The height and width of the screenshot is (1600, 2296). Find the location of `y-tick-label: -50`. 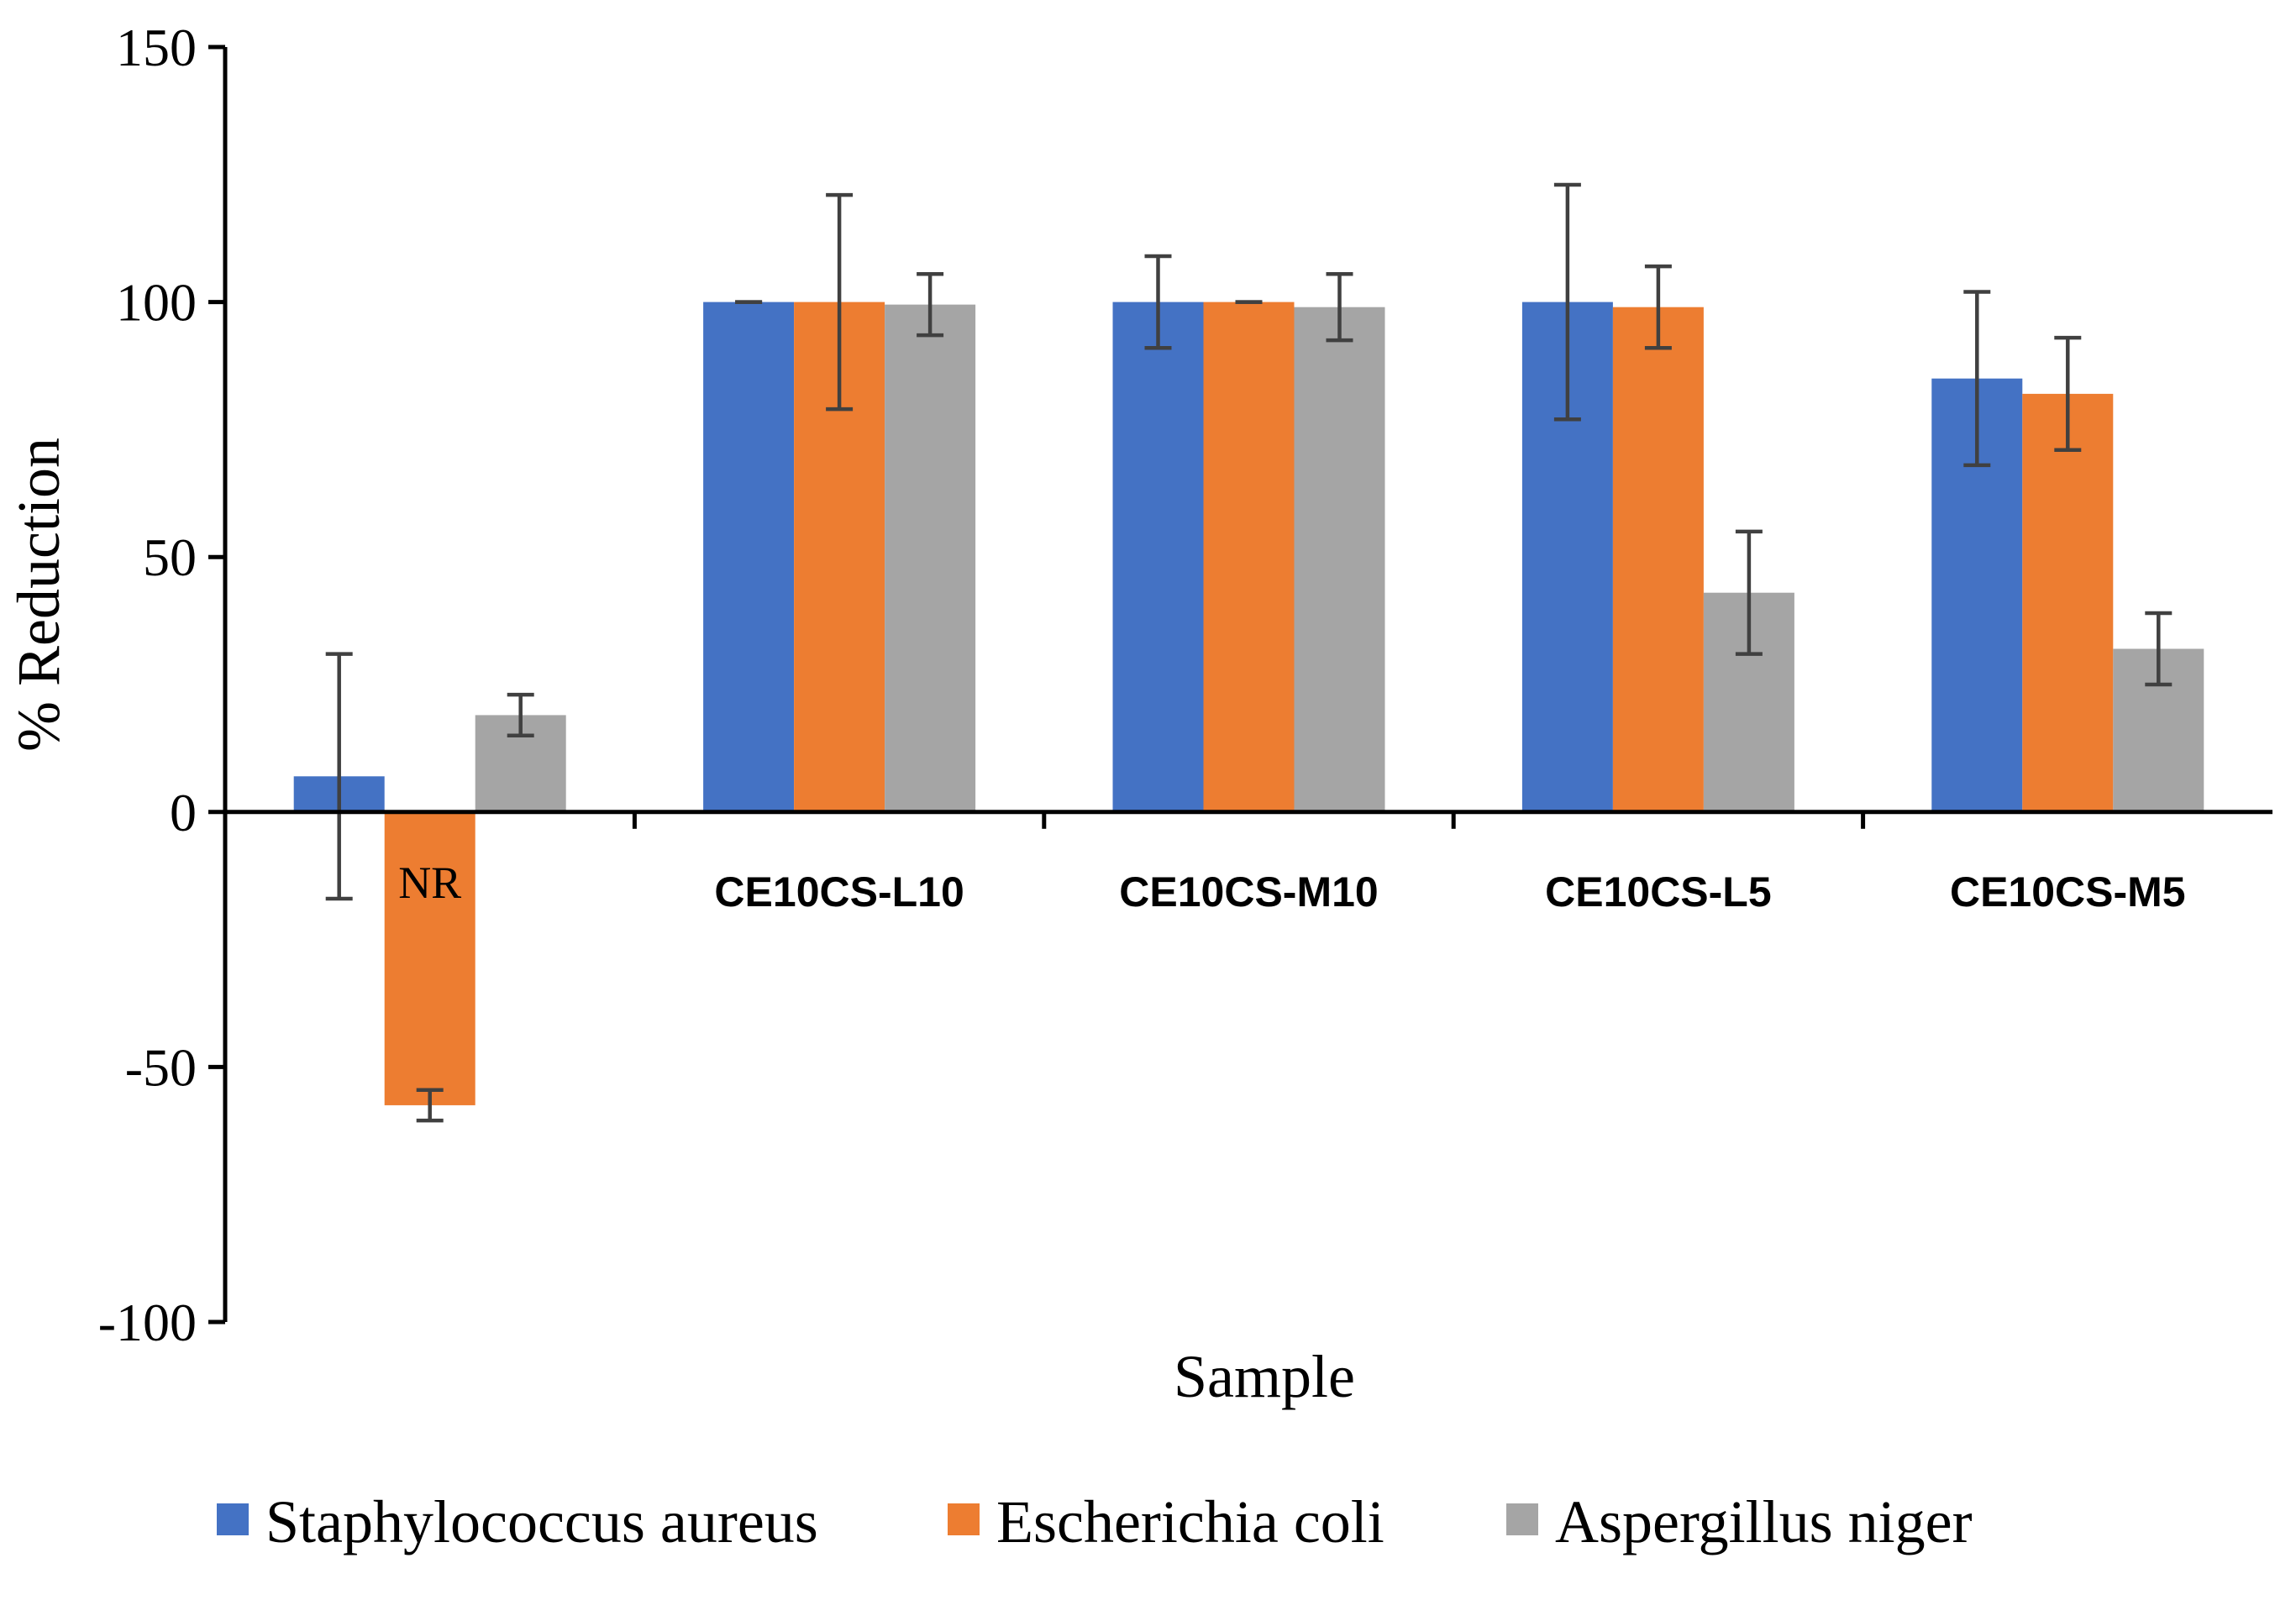

y-tick-label: -50 is located at coordinates (161, 1067).